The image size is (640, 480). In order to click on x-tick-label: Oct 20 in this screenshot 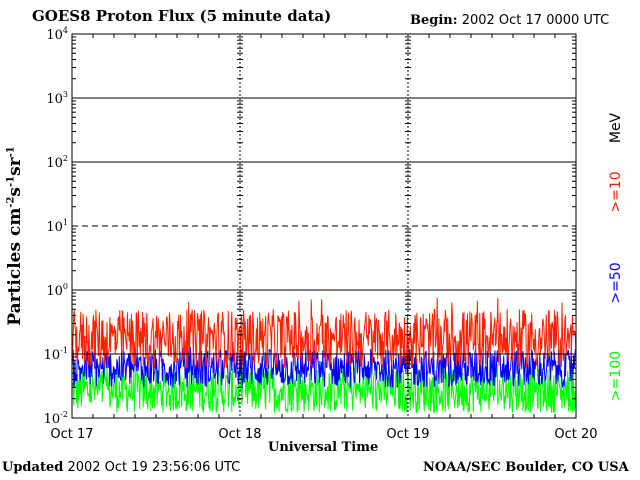, I will do `click(575, 434)`.